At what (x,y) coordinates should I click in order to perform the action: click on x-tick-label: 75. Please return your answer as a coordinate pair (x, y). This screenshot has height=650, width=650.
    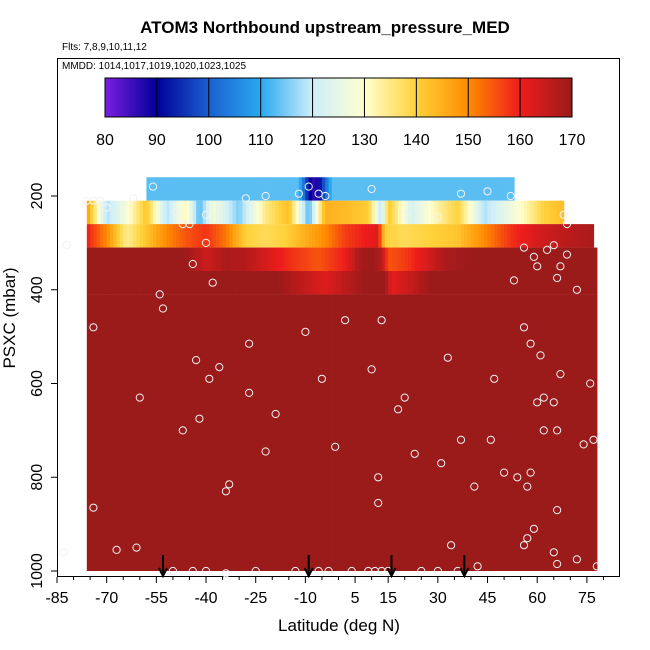
    Looking at the image, I should click on (587, 598).